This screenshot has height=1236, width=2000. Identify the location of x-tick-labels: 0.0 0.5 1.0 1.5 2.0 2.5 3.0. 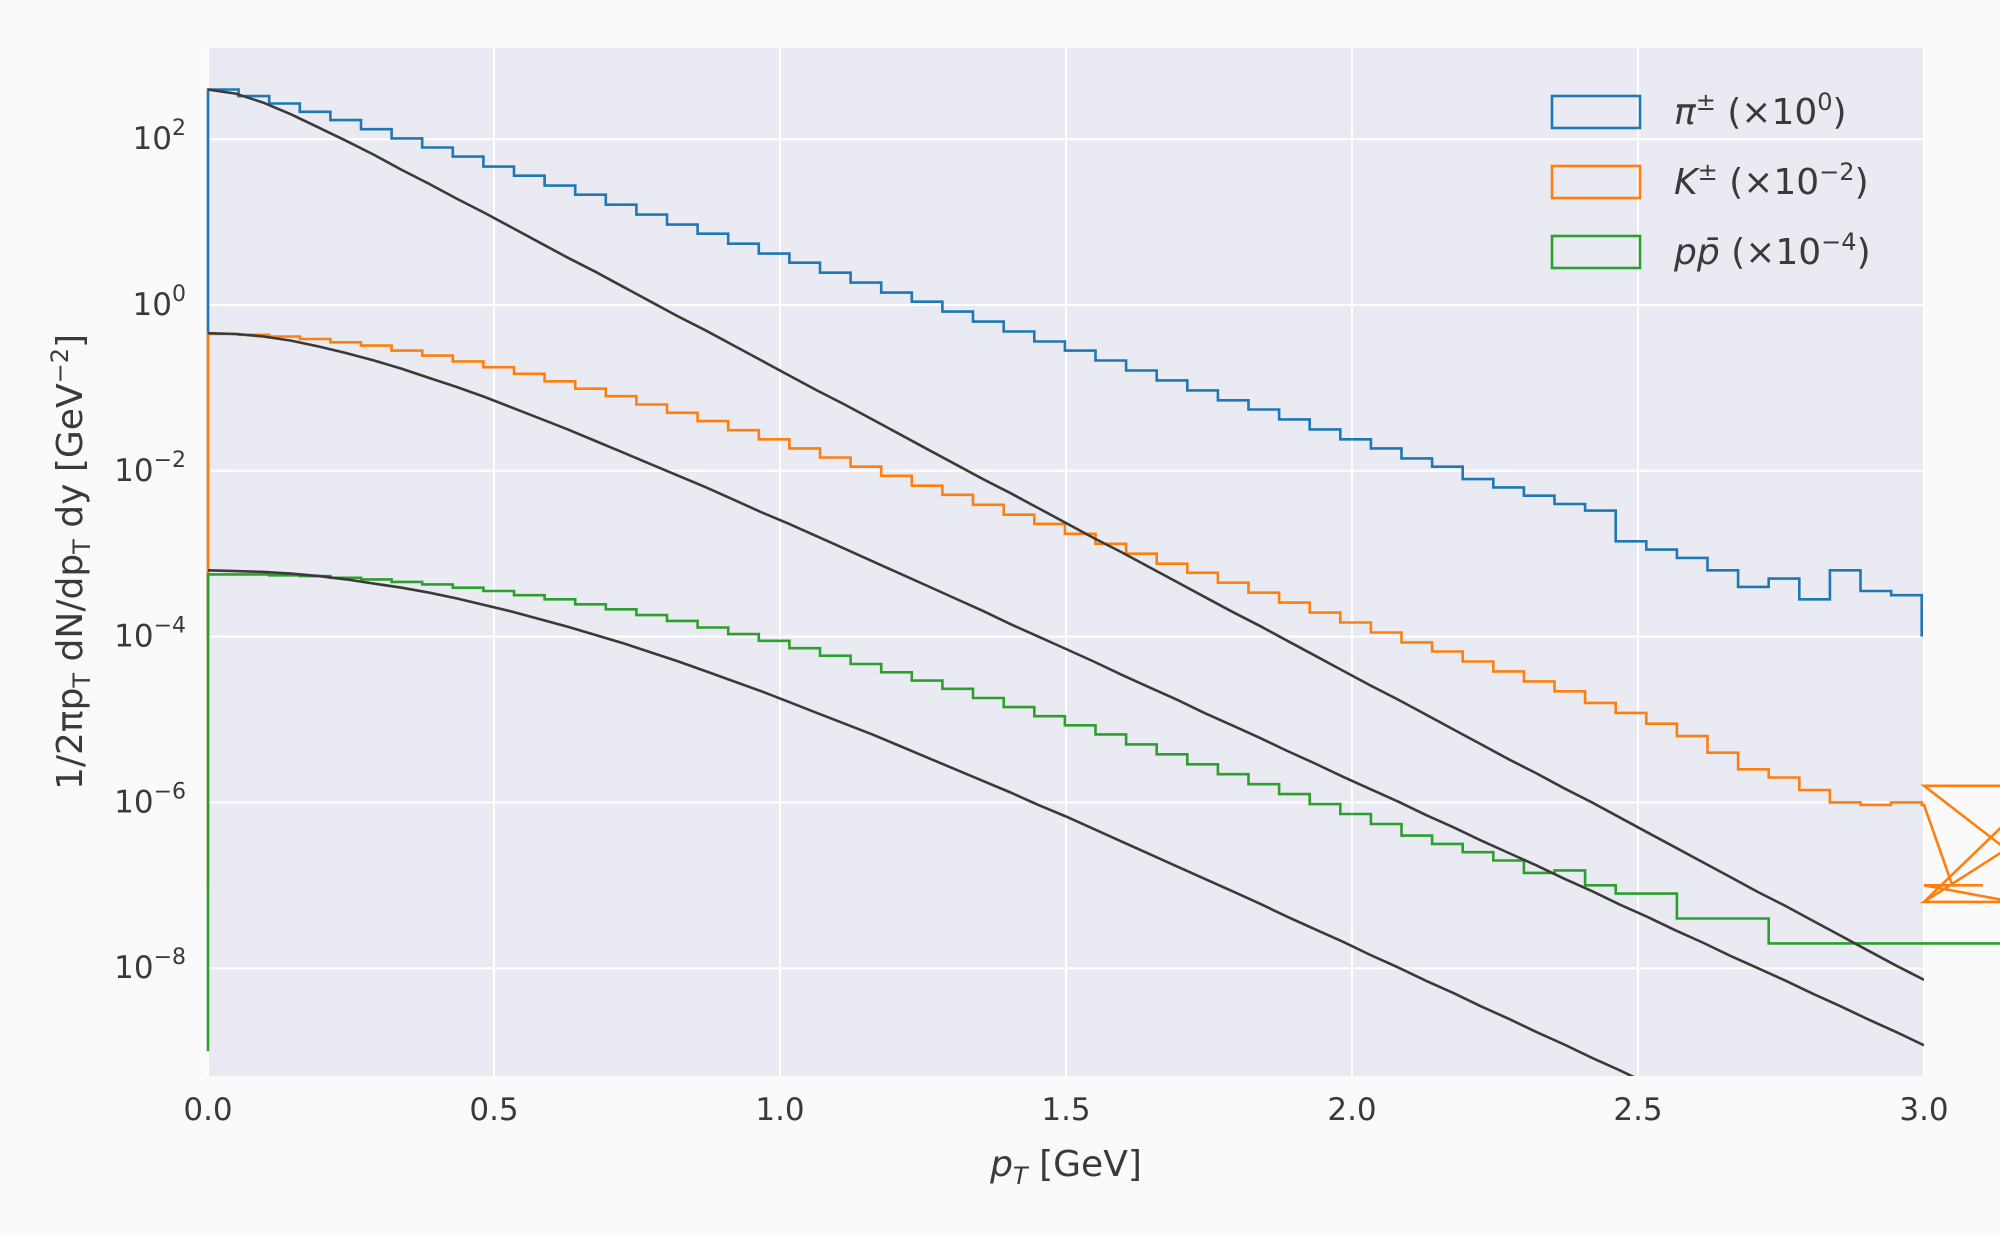
(1065, 1110).